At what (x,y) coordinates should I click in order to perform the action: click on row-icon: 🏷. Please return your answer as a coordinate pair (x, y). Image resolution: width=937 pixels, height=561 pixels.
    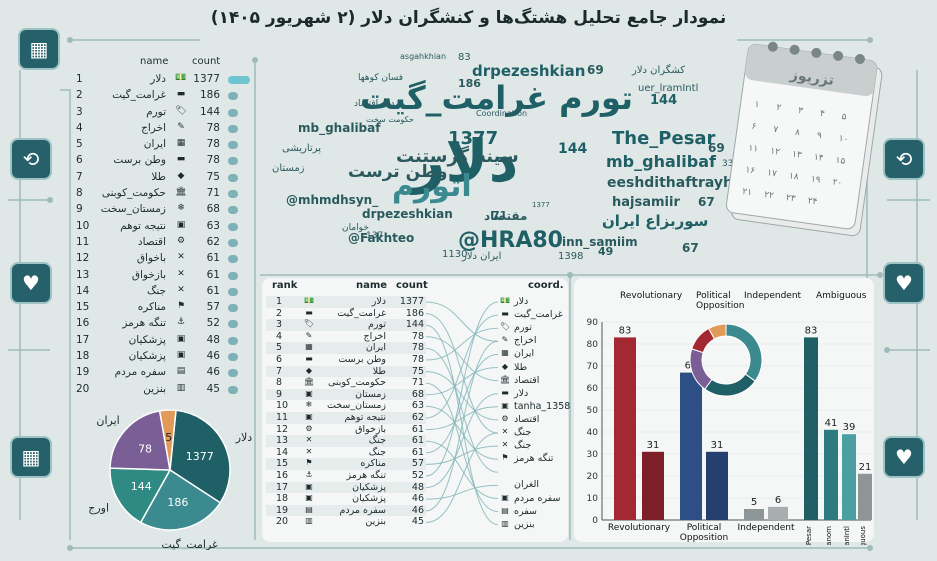
    Looking at the image, I should click on (181, 110).